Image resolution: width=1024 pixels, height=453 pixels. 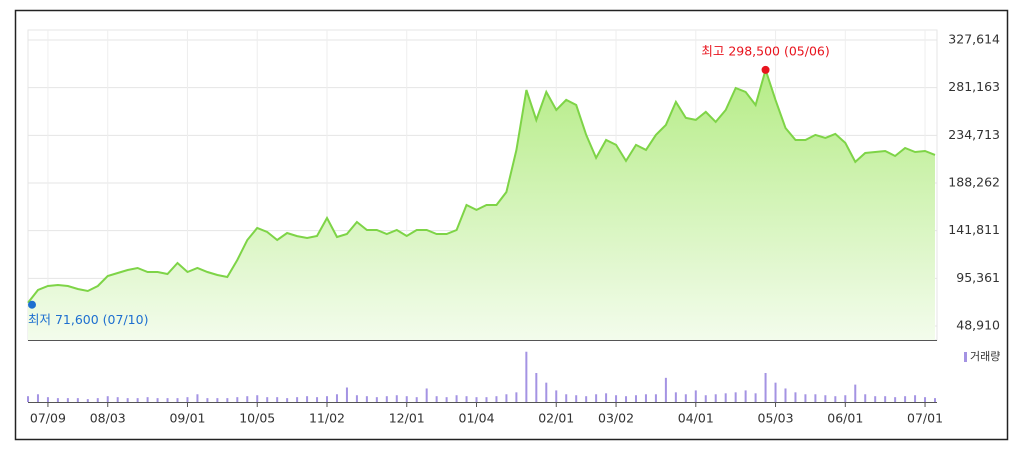 I want to click on x-tick-label: 01/04, so click(x=477, y=418).